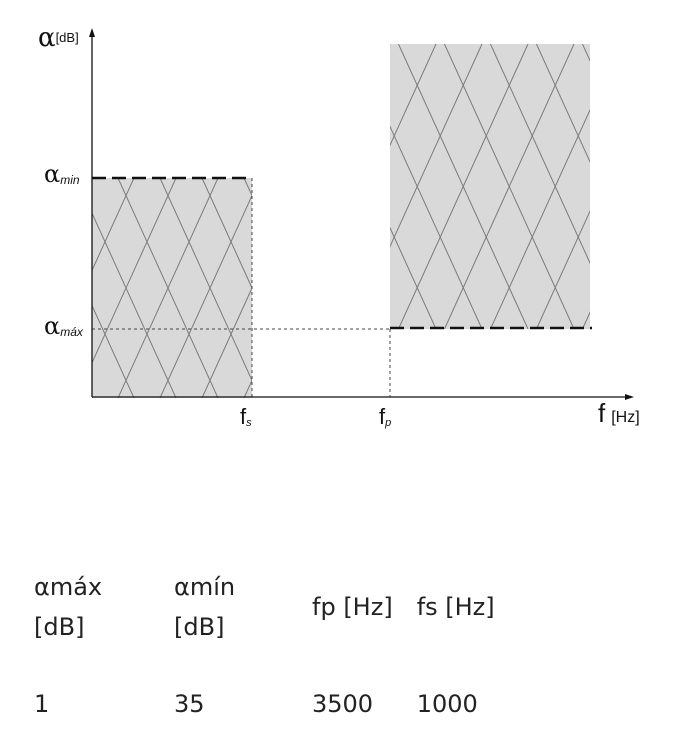  I want to click on alpha-max-label: αmáx, so click(64, 326).